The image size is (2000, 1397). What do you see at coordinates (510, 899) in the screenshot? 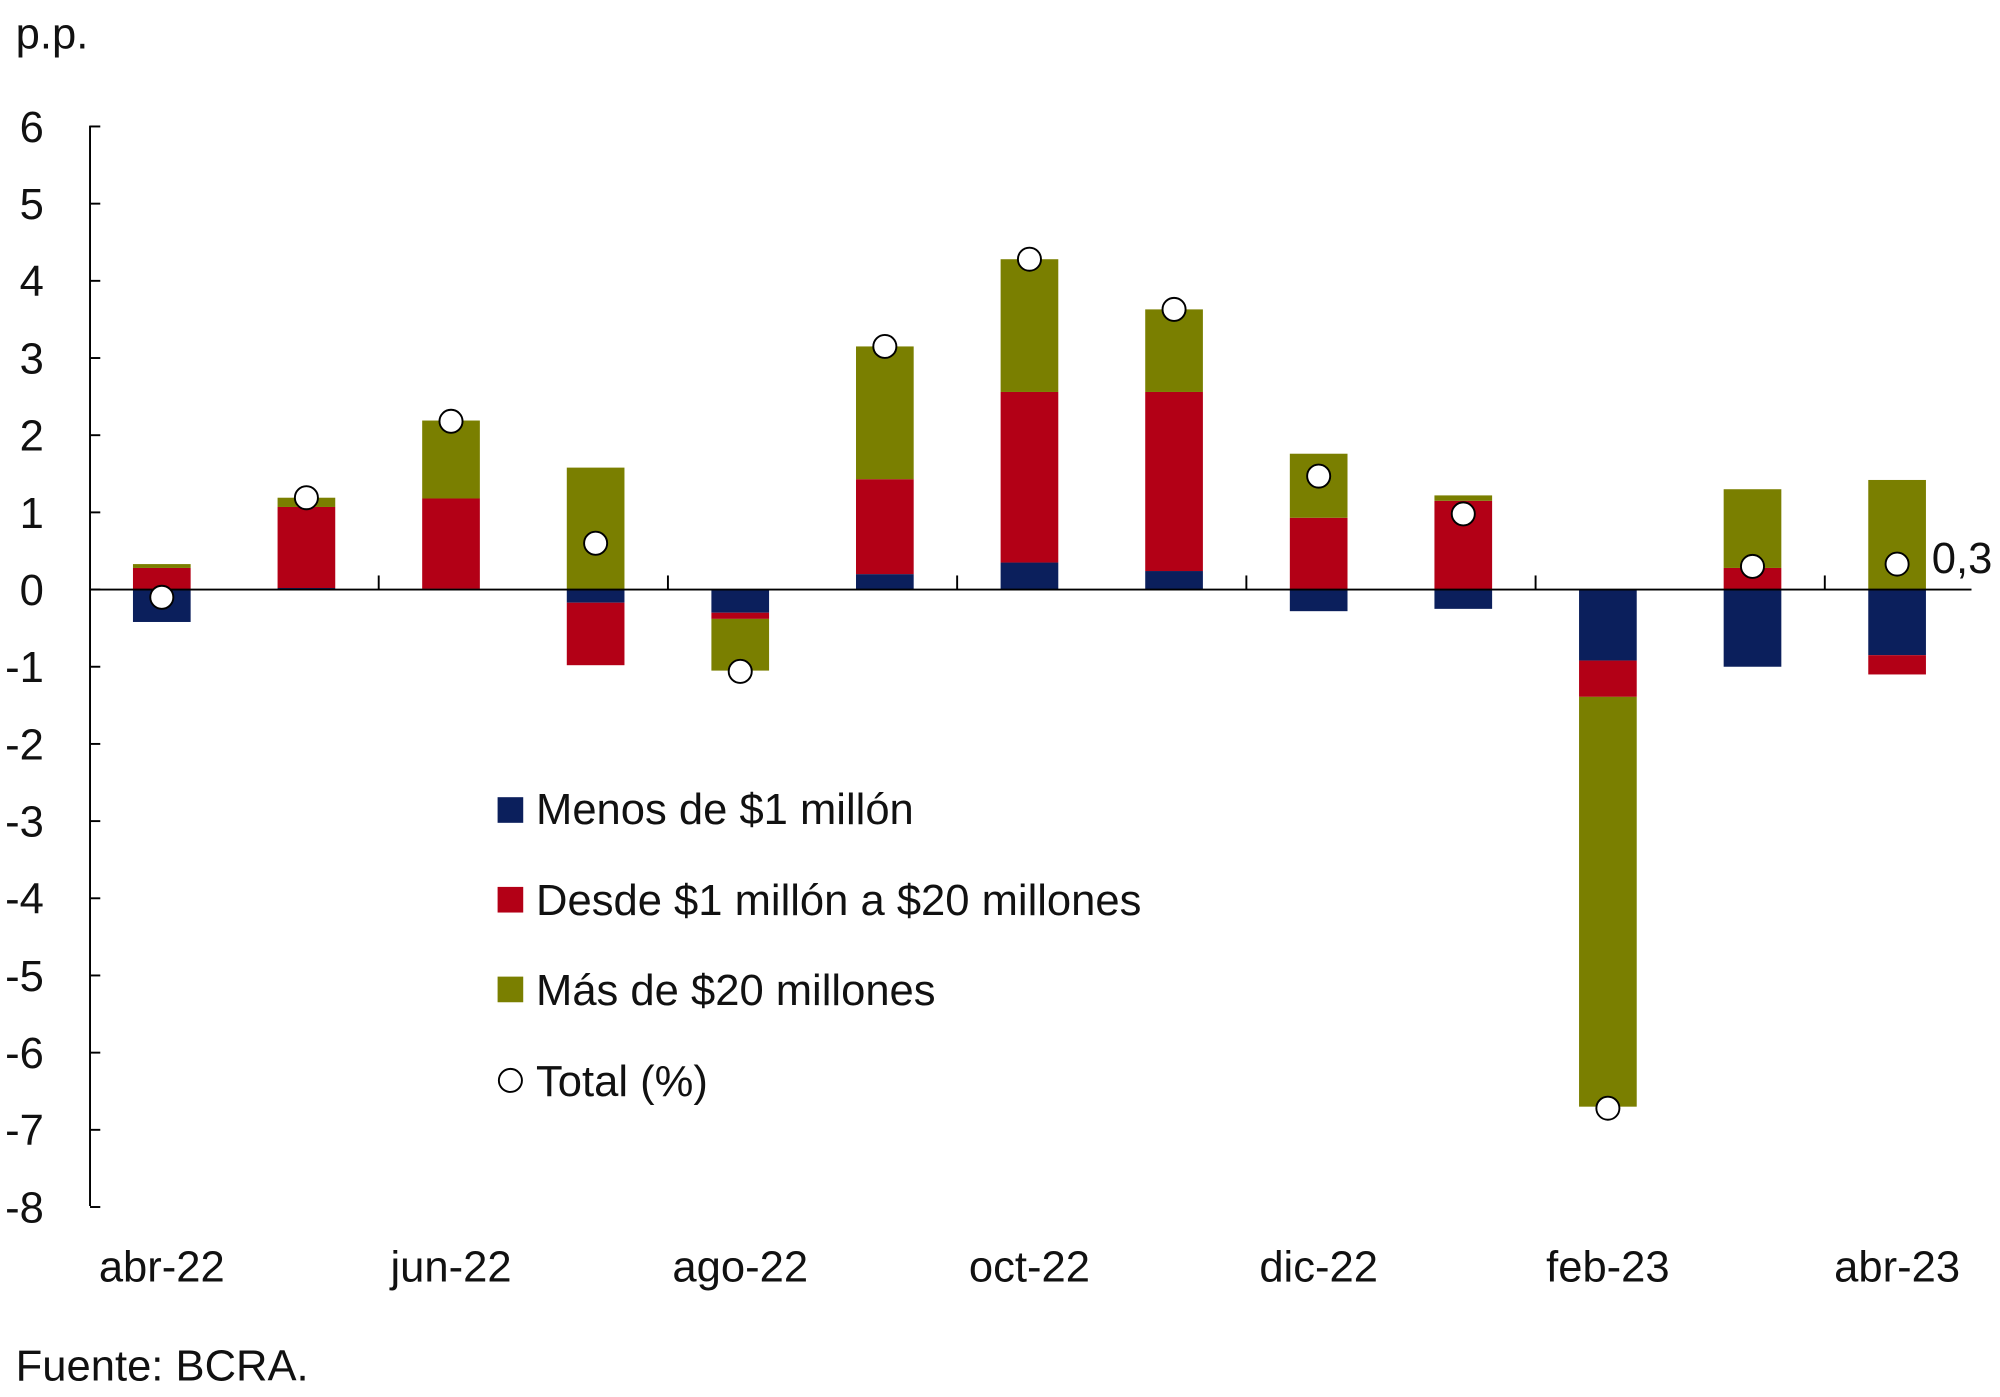
I see `legend-swatch-desde` at bounding box center [510, 899].